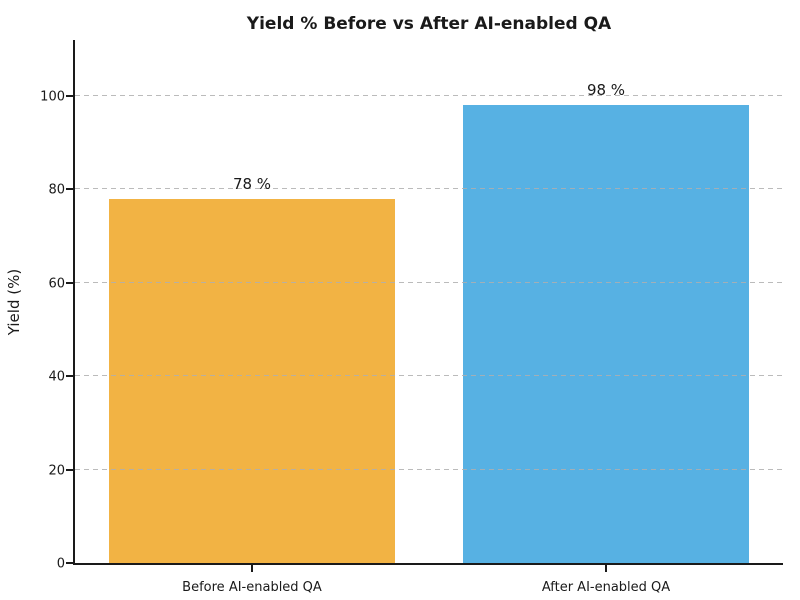  What do you see at coordinates (252, 183) in the screenshot?
I see `bar-value-label-before: 78 %` at bounding box center [252, 183].